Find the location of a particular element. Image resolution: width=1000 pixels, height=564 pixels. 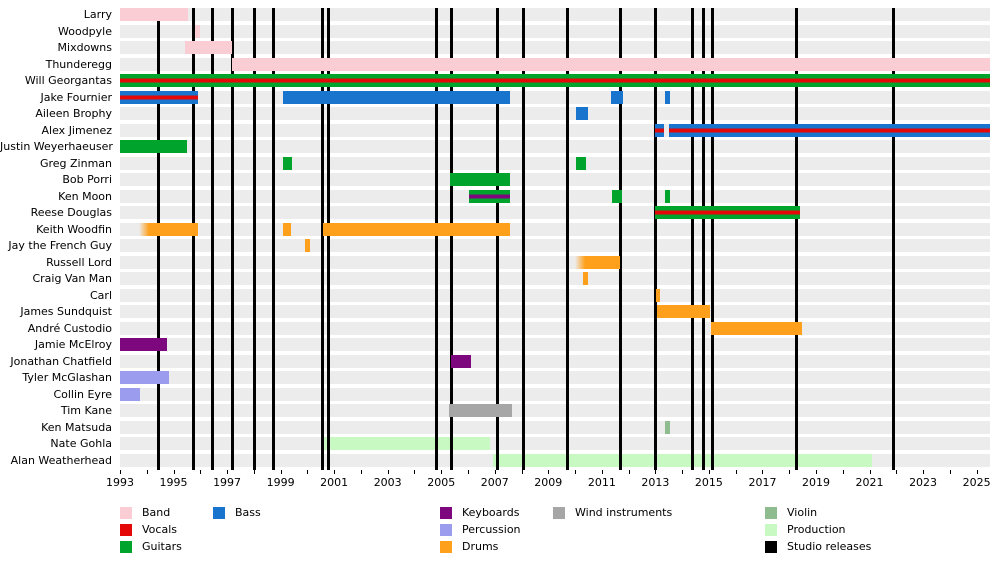

axis-year-label: 2017 is located at coordinates (762, 482).